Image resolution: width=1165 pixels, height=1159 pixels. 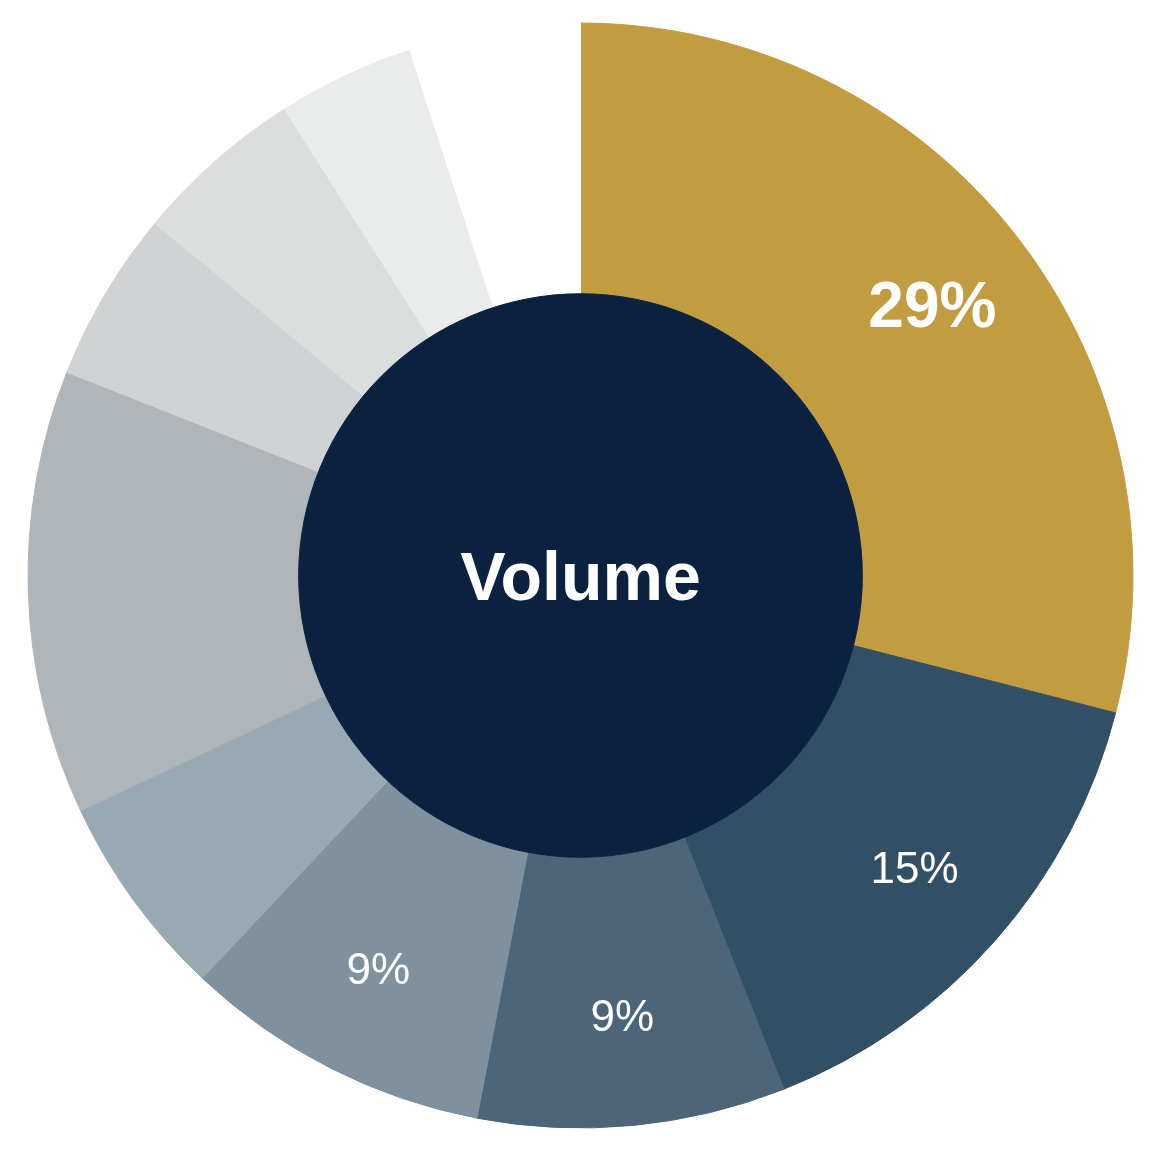 What do you see at coordinates (932, 304) in the screenshot?
I see `data-label: 29%` at bounding box center [932, 304].